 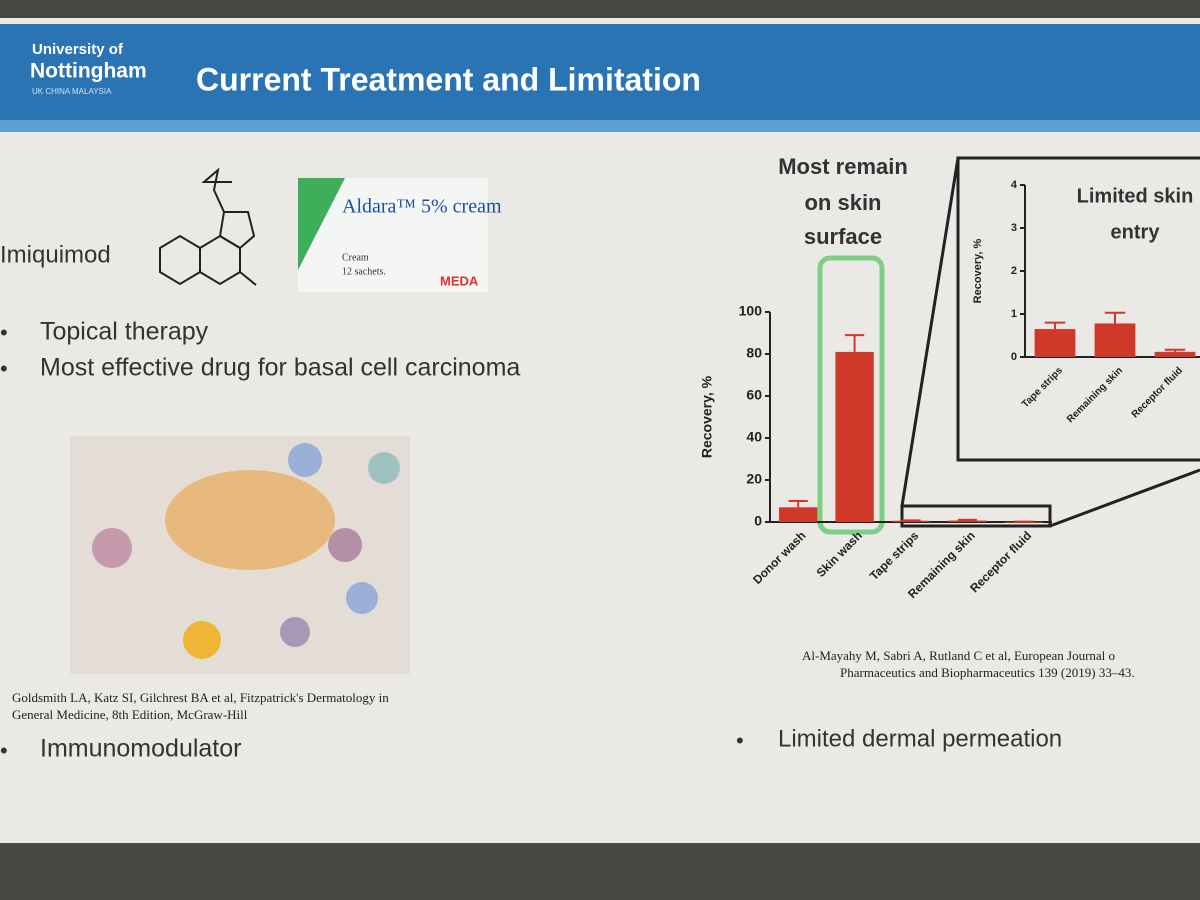 What do you see at coordinates (321, 224) in the screenshot?
I see `product-stripe` at bounding box center [321, 224].